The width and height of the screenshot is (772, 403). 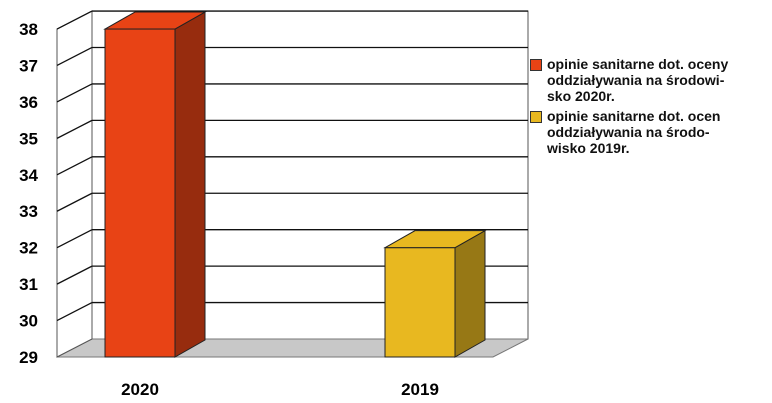 What do you see at coordinates (28, 248) in the screenshot?
I see `y-tick-label: 32` at bounding box center [28, 248].